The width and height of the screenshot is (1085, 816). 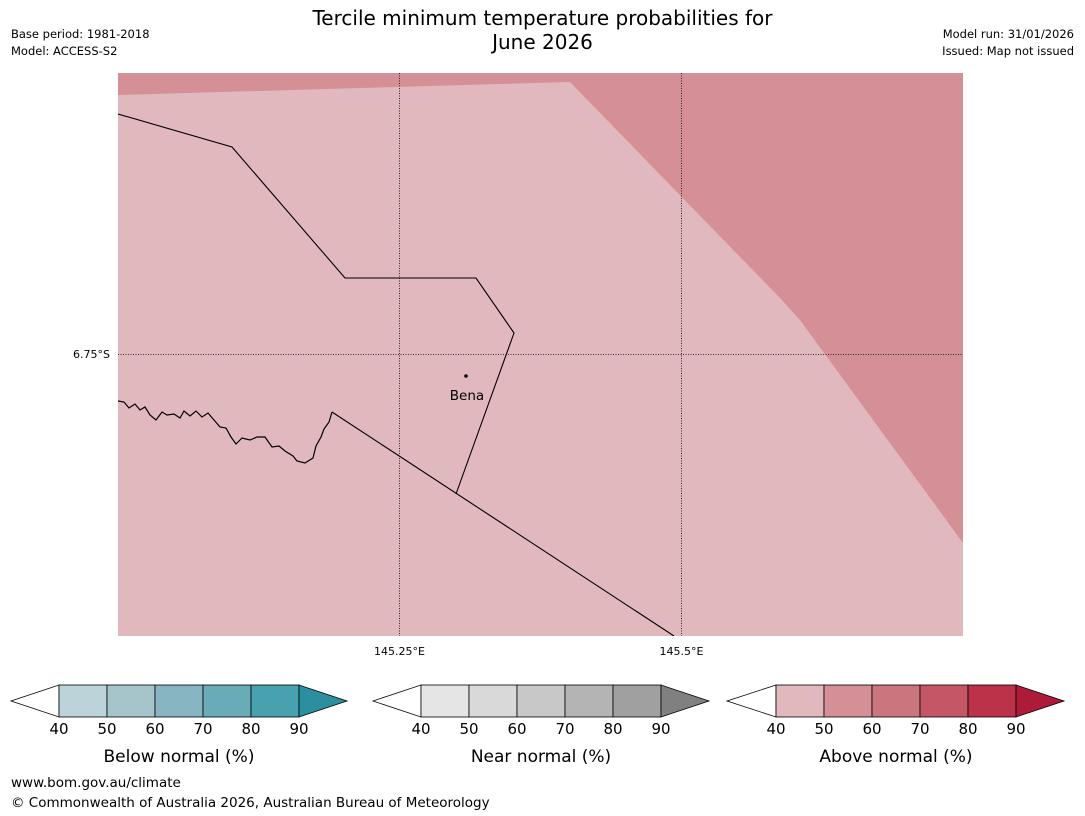 I want to click on issued-status: Issued: Map not issued, so click(x=1008, y=51).